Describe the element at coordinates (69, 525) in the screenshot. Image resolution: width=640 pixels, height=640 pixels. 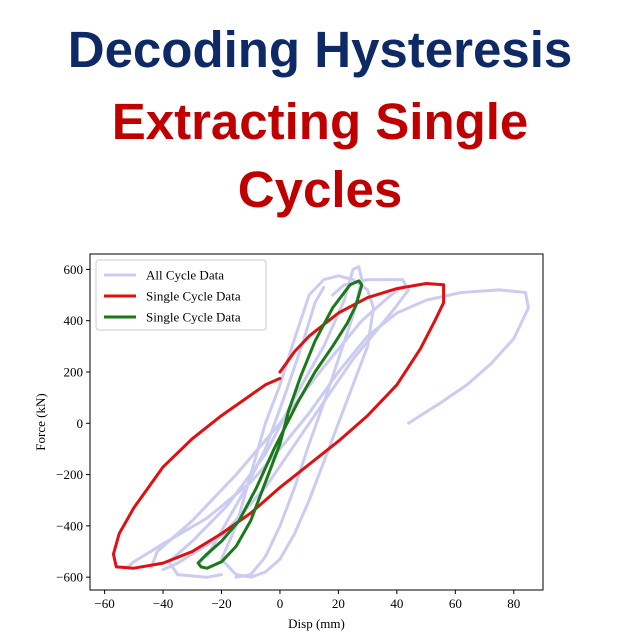
I see `y-tick-label-1: −400` at that location.